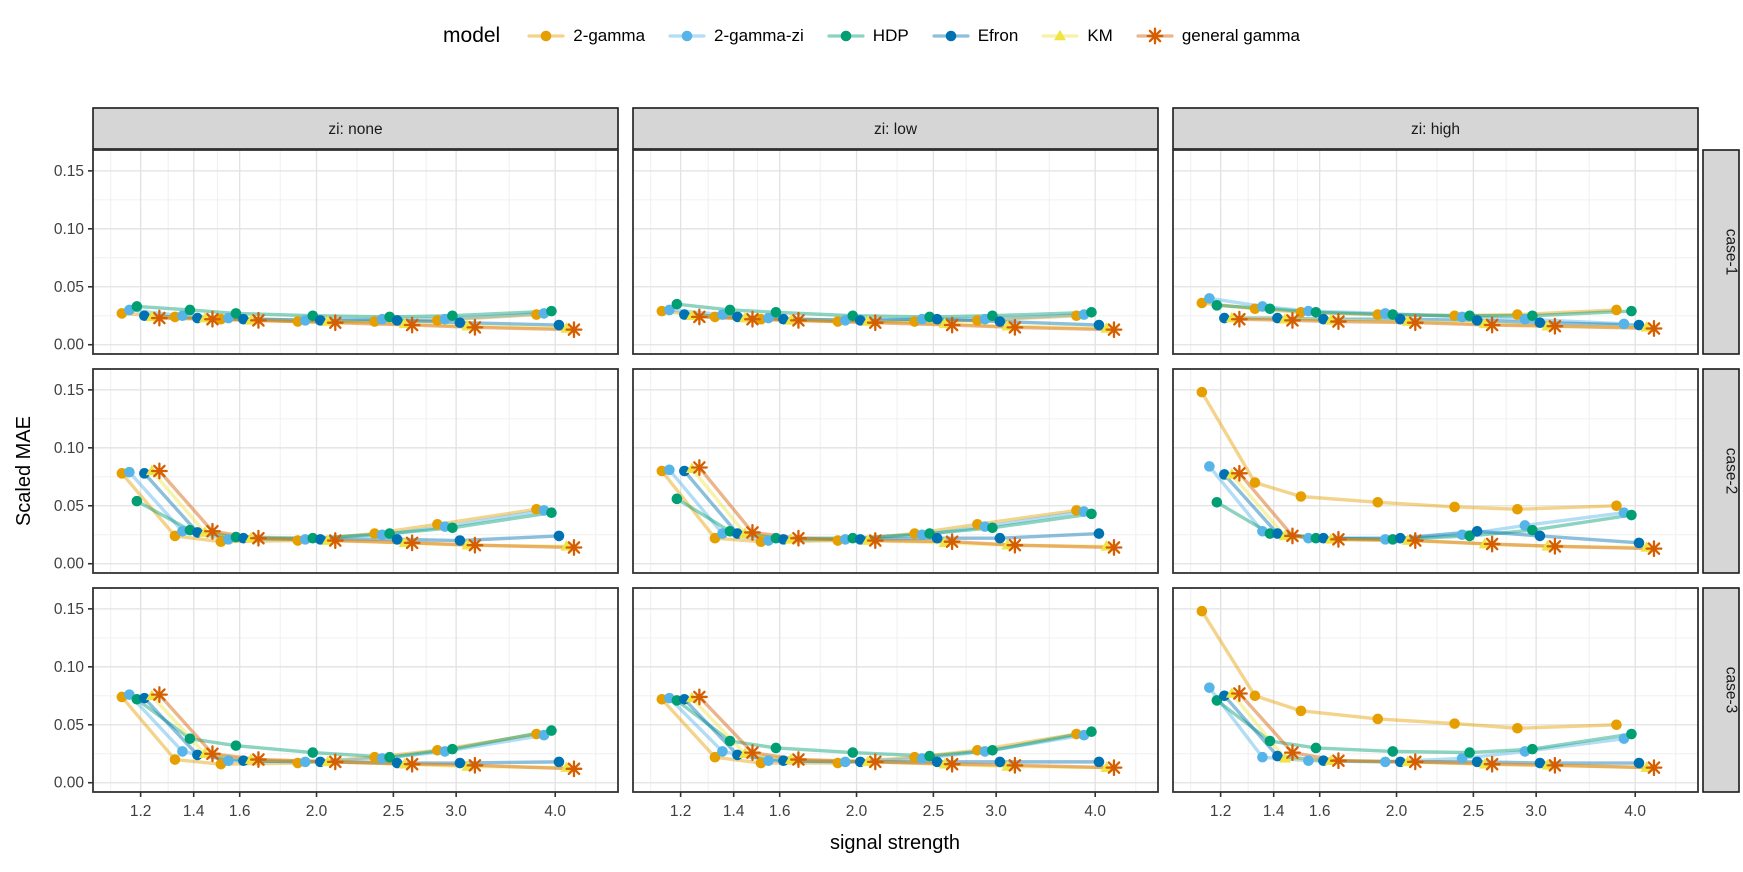  Describe the element at coordinates (1284, 757) in the screenshot. I see `point-marker-triangle` at that location.